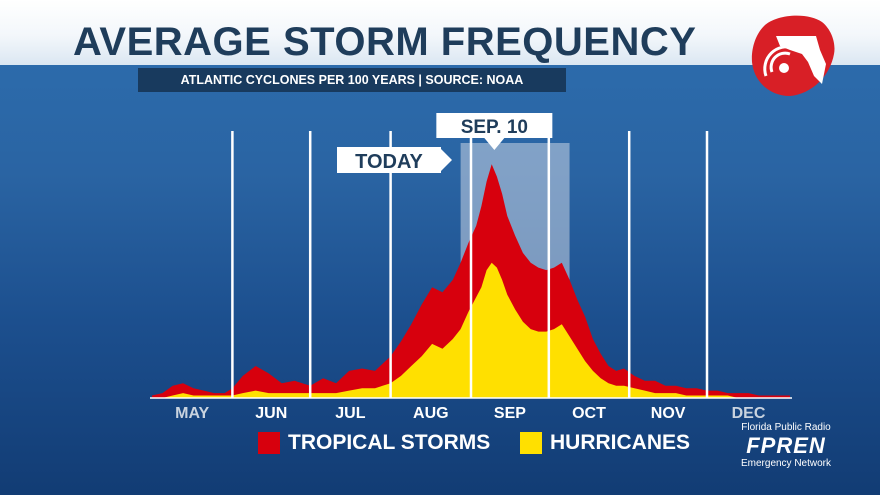  I want to click on network-bottom-text: Emergency Network, so click(786, 463).